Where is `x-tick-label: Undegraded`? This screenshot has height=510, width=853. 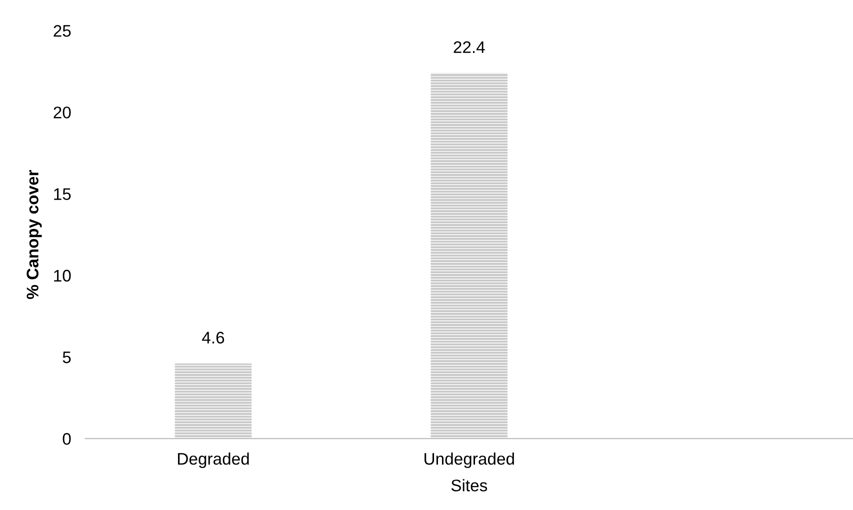
x-tick-label: Undegraded is located at coordinates (469, 460).